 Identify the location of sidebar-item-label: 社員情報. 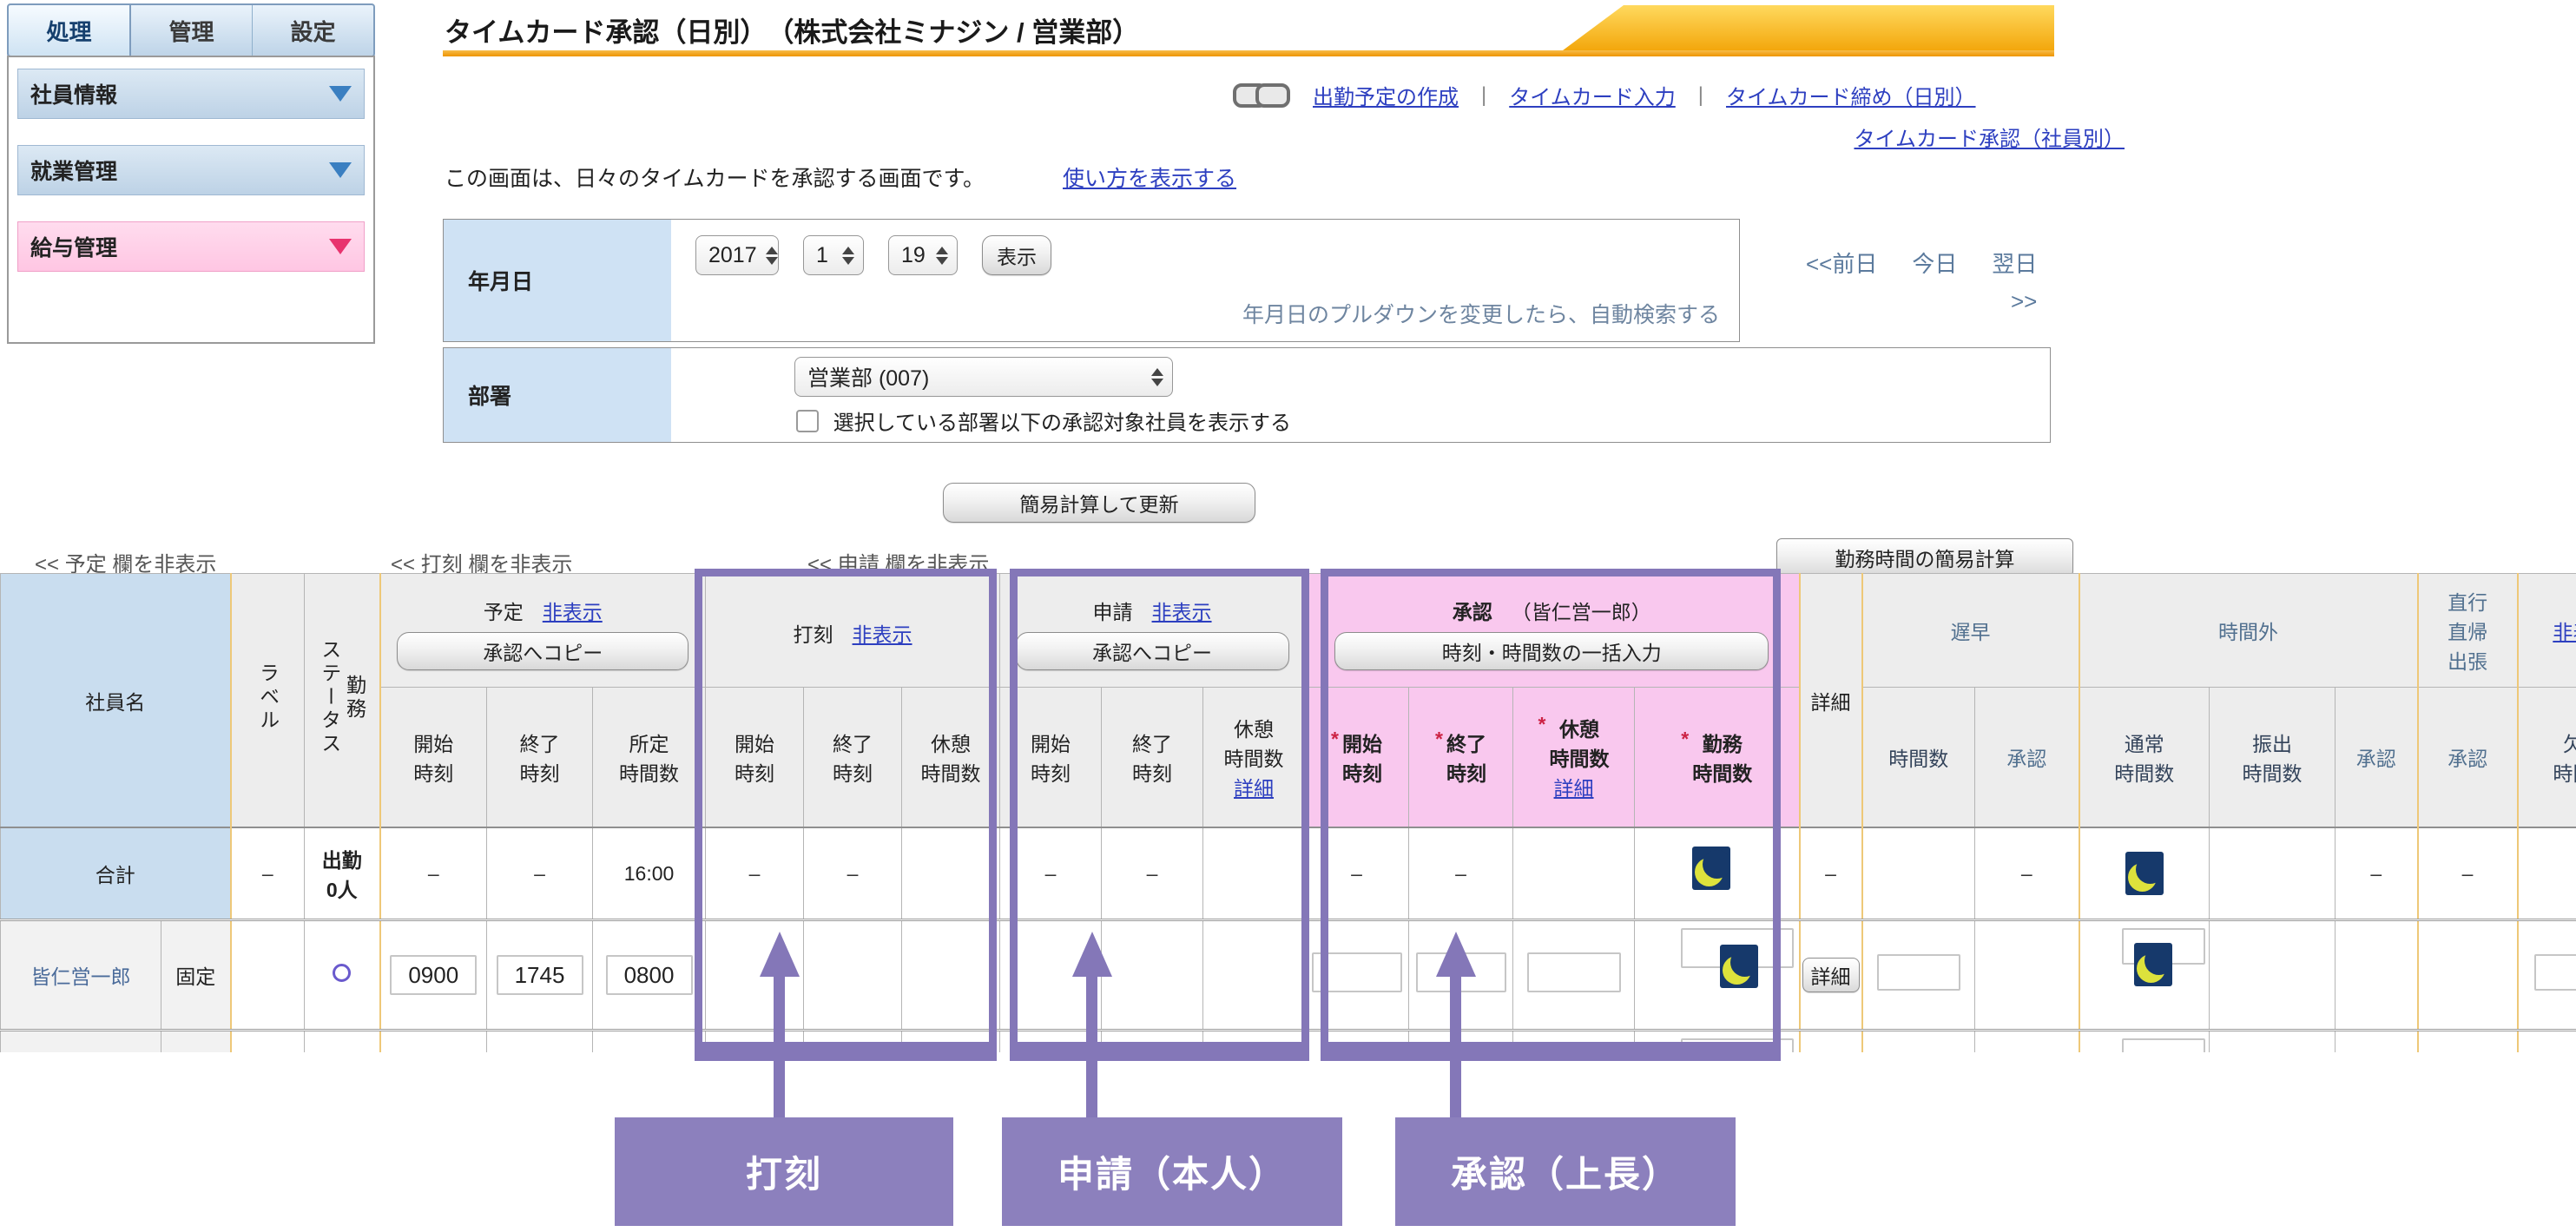
(74, 95).